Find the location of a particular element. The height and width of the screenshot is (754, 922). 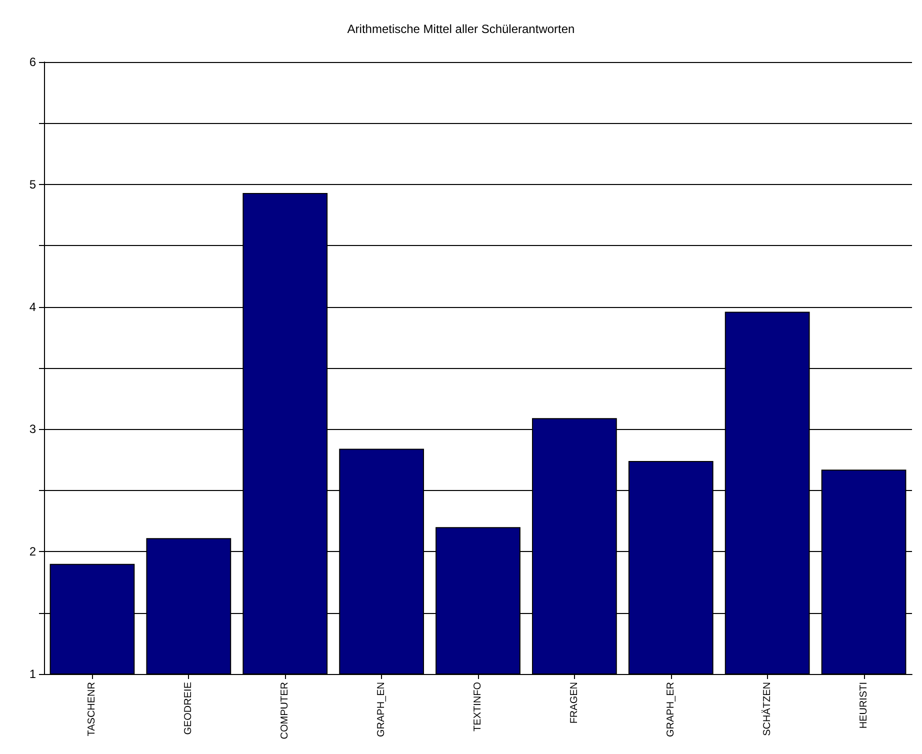

x-tick-label: SCHÄTZEN is located at coordinates (766, 709).